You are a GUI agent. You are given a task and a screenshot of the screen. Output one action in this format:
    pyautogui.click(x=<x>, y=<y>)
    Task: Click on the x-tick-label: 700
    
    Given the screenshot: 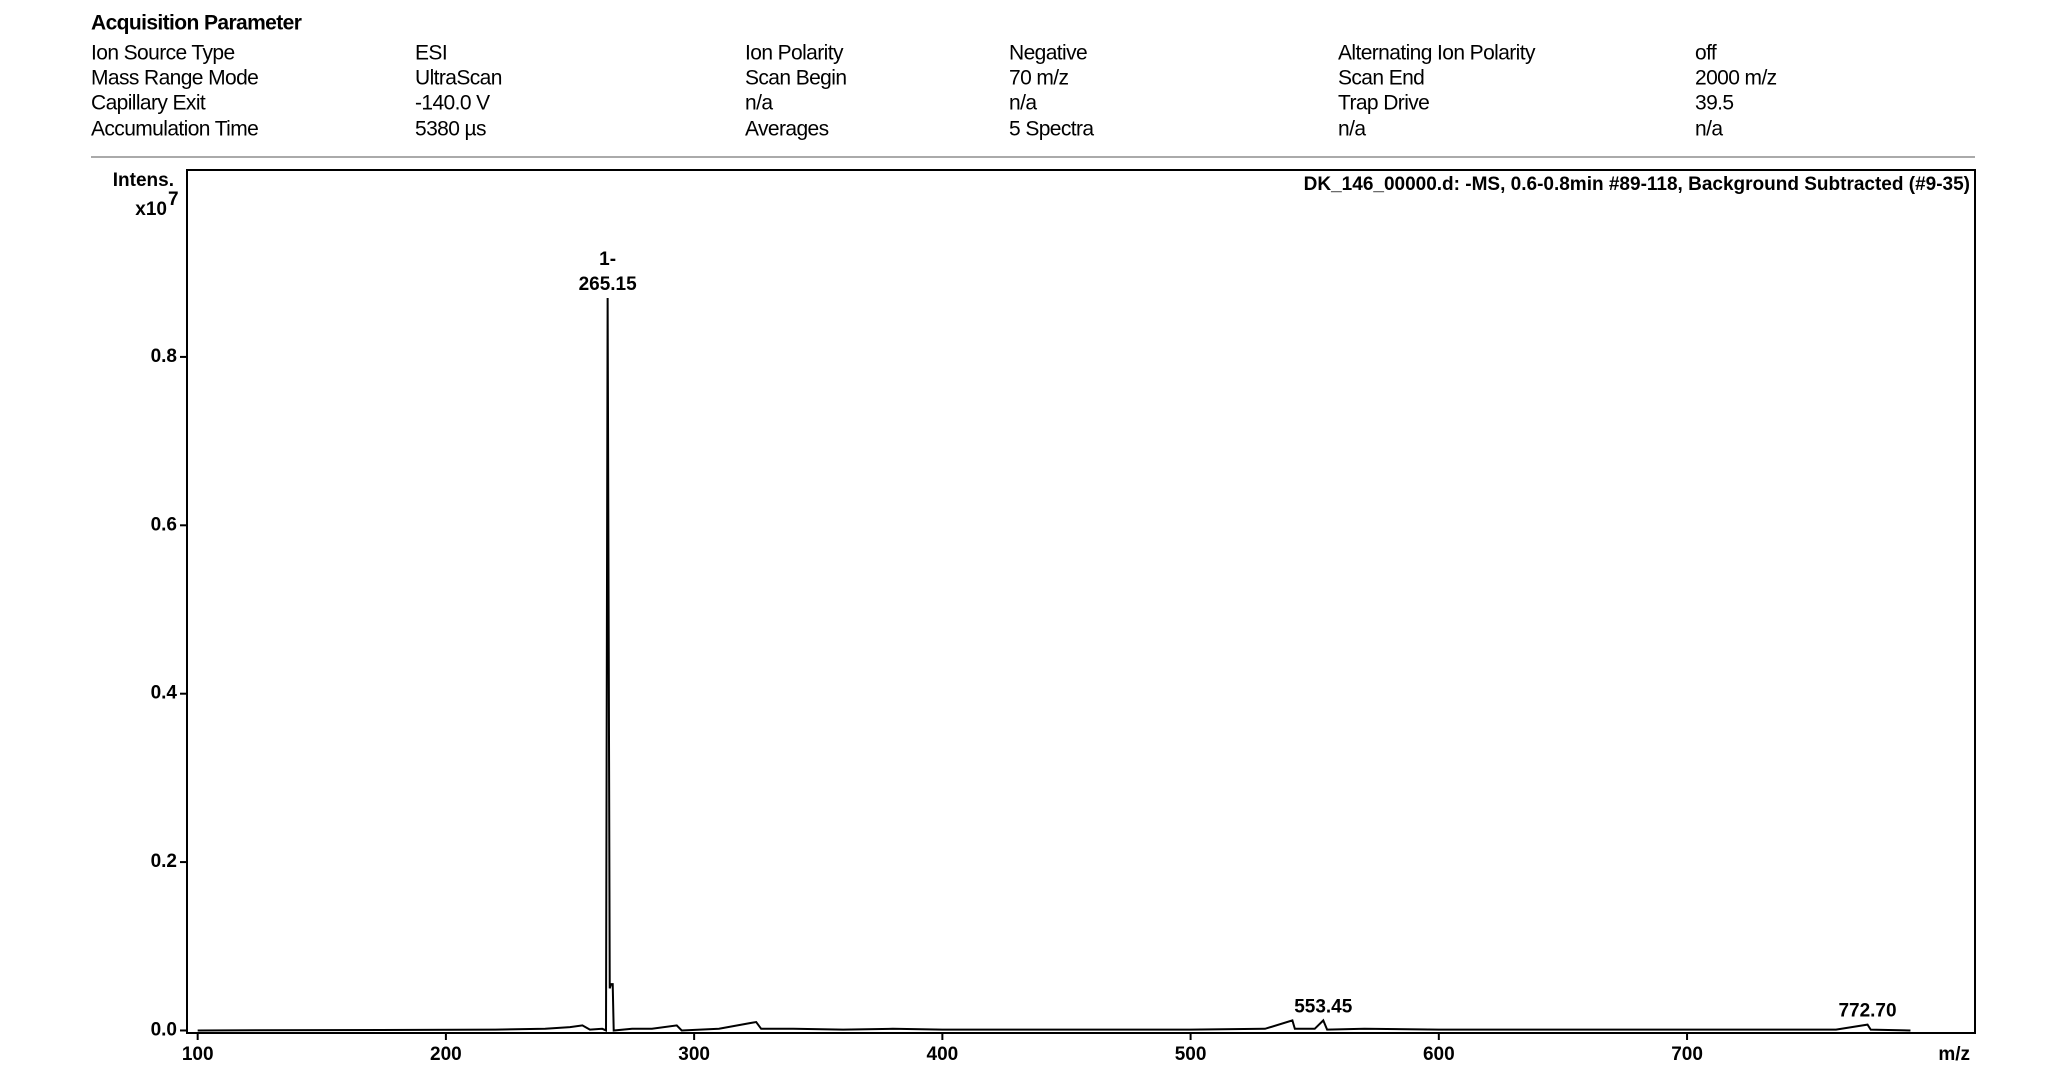 What is the action you would take?
    pyautogui.click(x=1687, y=1054)
    